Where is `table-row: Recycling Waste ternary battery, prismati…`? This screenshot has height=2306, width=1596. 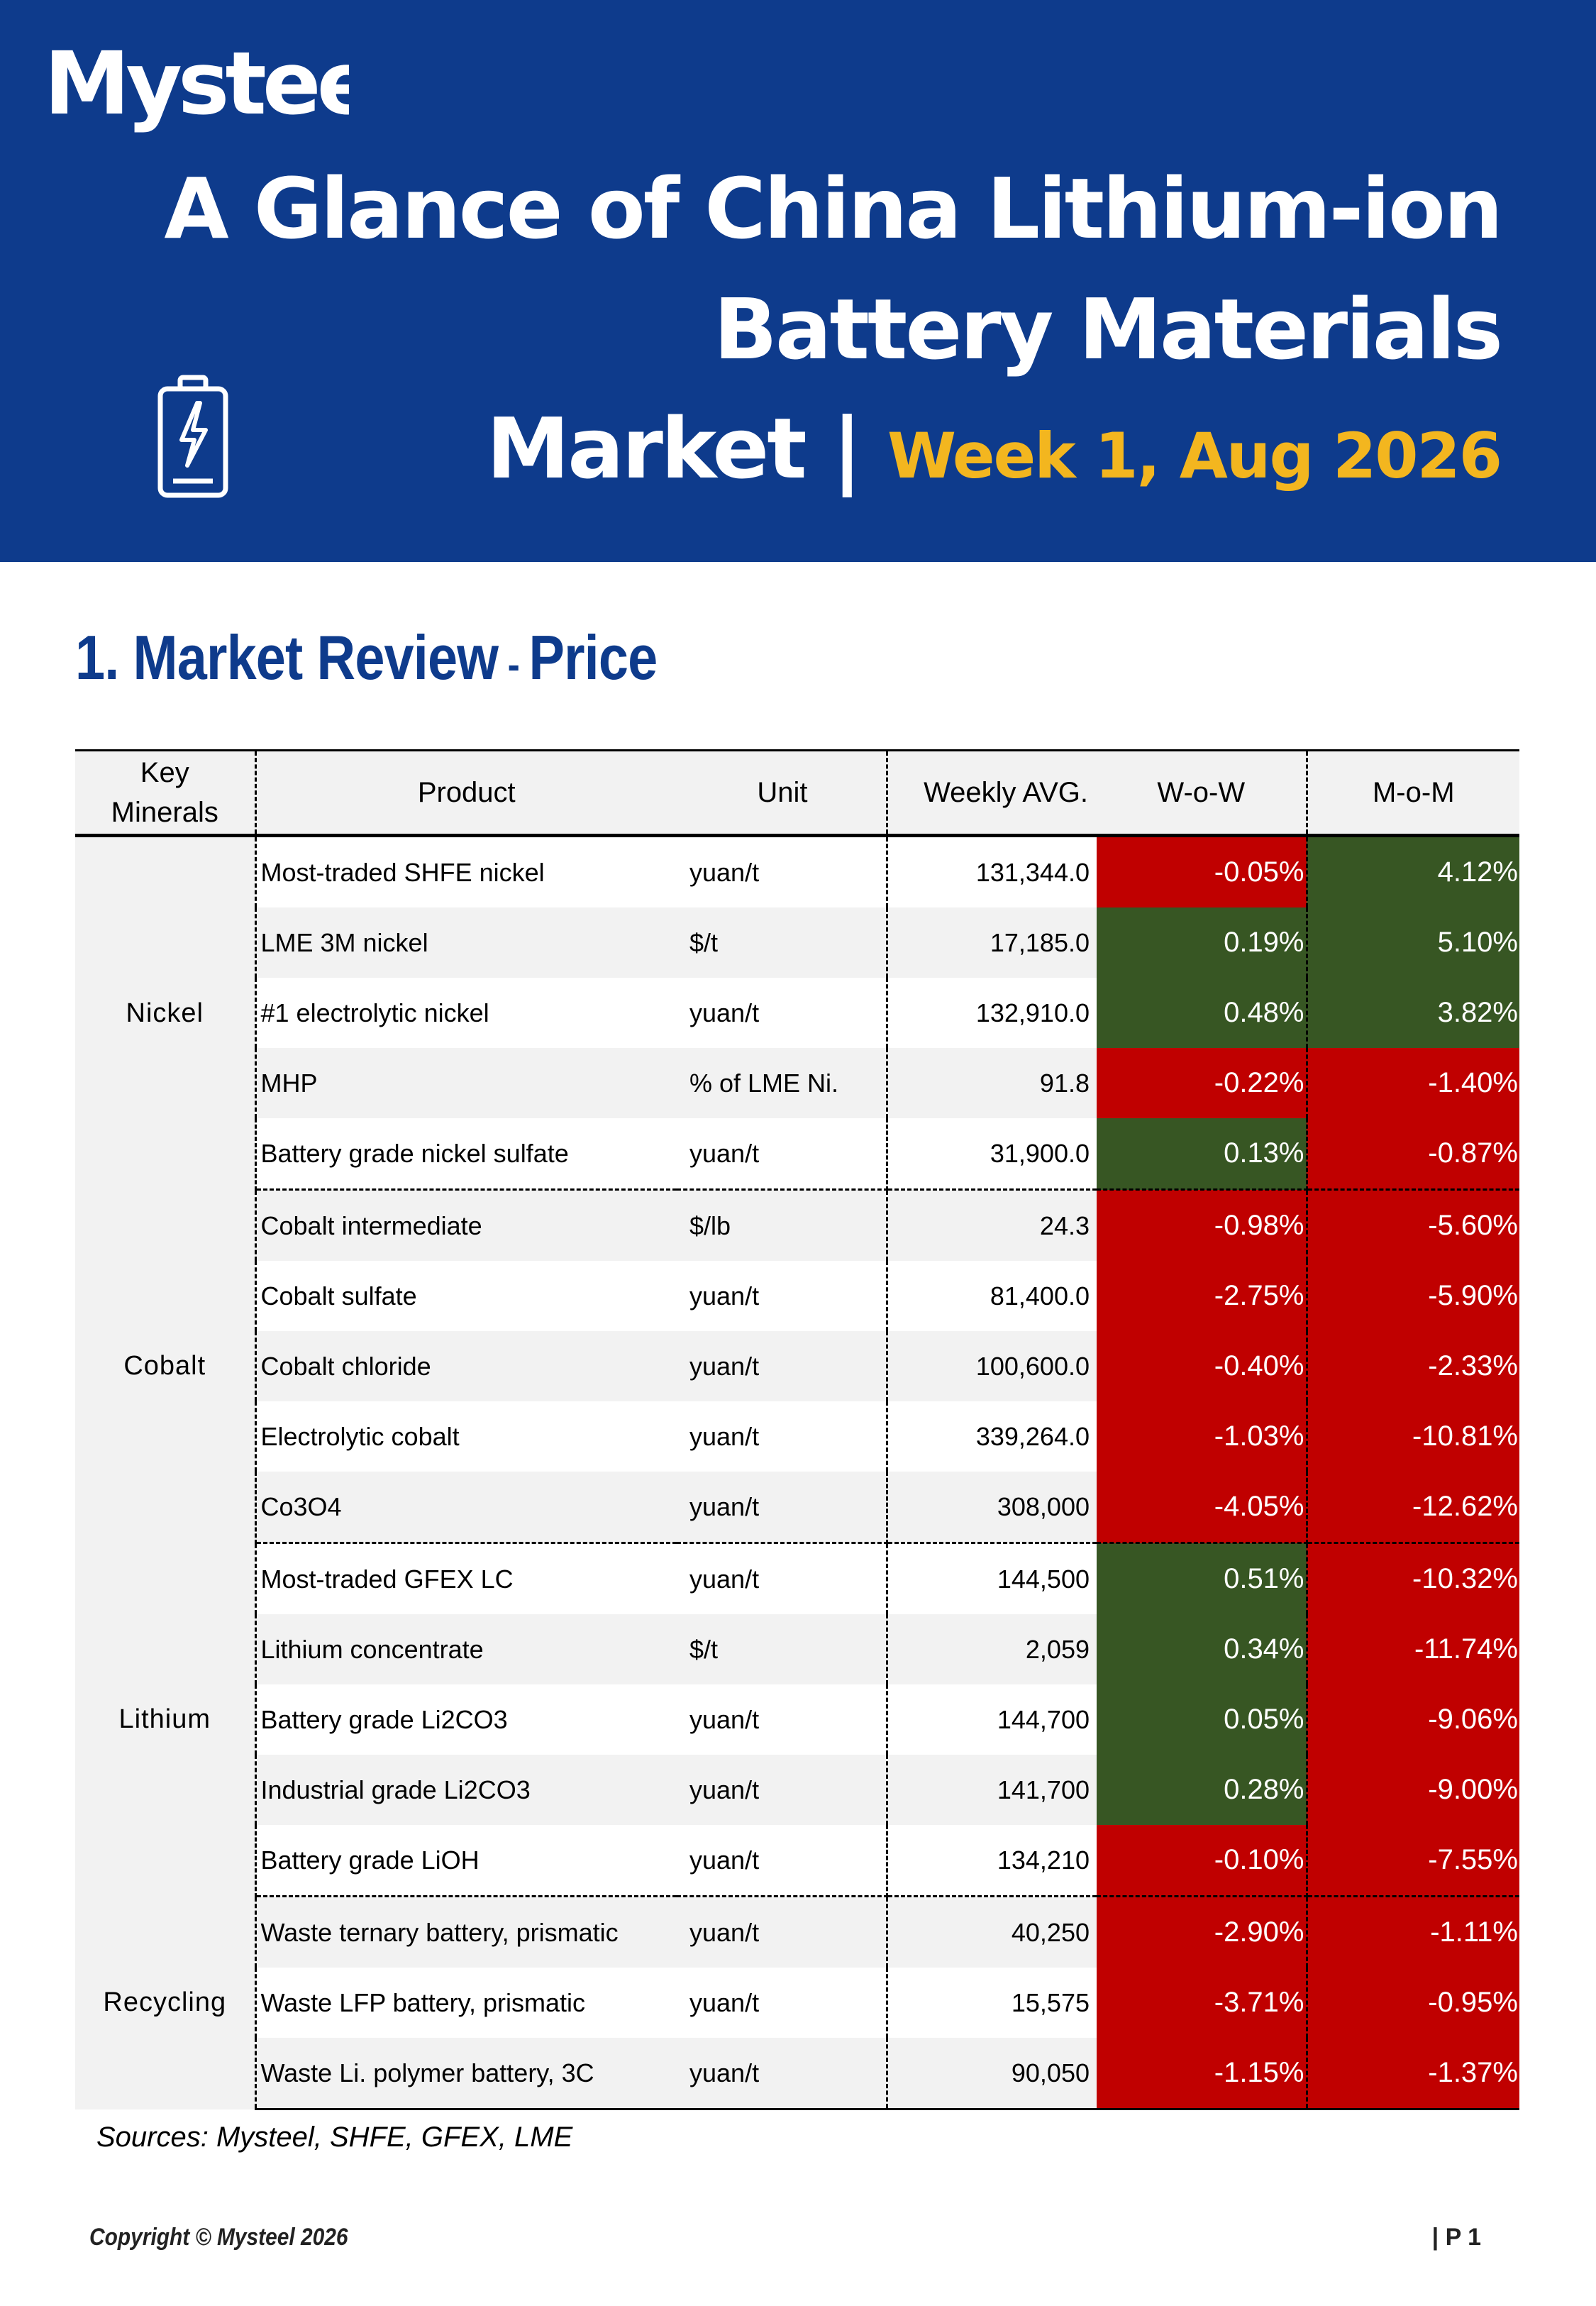
table-row: Recycling Waste ternary battery, prismati… is located at coordinates (797, 2003).